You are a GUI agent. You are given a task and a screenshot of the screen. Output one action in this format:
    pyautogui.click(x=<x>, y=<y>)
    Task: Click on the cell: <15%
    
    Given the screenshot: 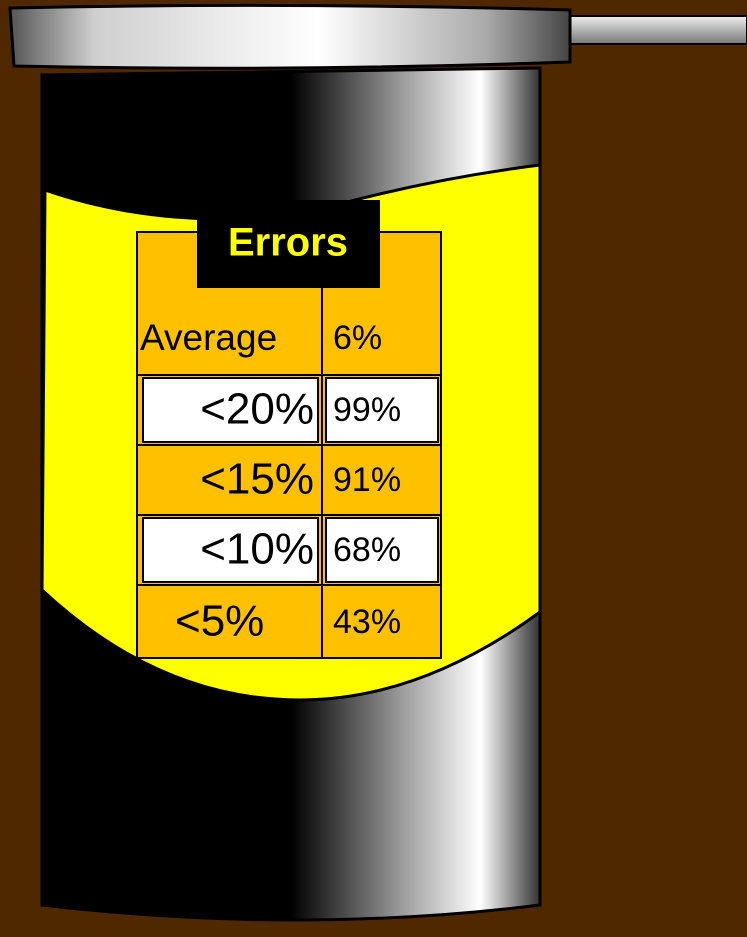 What is the action you would take?
    pyautogui.click(x=257, y=479)
    